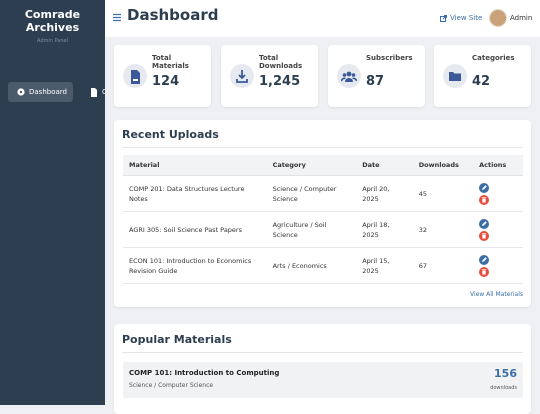 This screenshot has width=540, height=414. What do you see at coordinates (170, 62) in the screenshot?
I see `stat-label: Total Materials` at bounding box center [170, 62].